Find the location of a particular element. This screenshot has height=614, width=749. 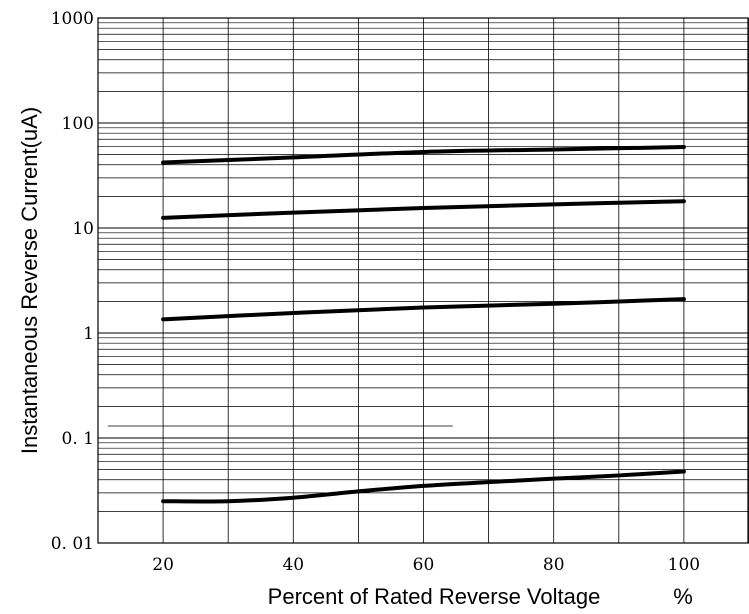

x-tick-label: 40 is located at coordinates (293, 565).